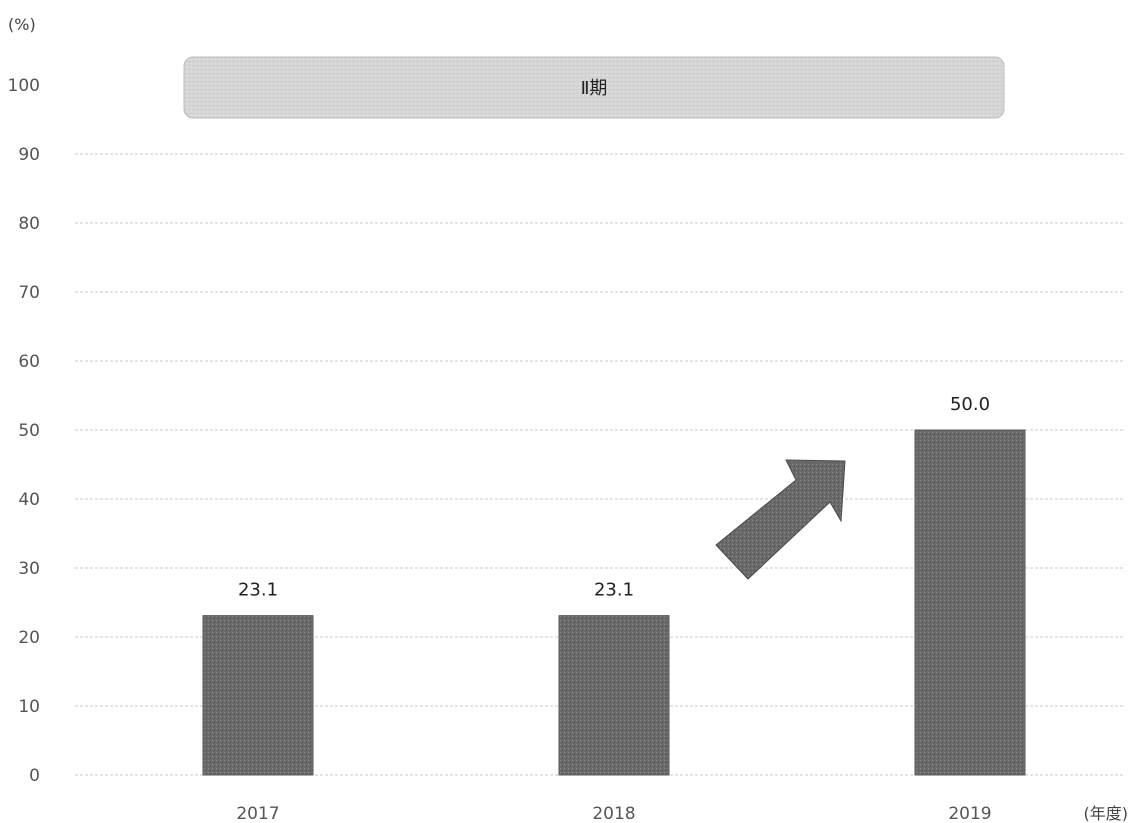  What do you see at coordinates (34, 776) in the screenshot?
I see `y-tick-label: 0` at bounding box center [34, 776].